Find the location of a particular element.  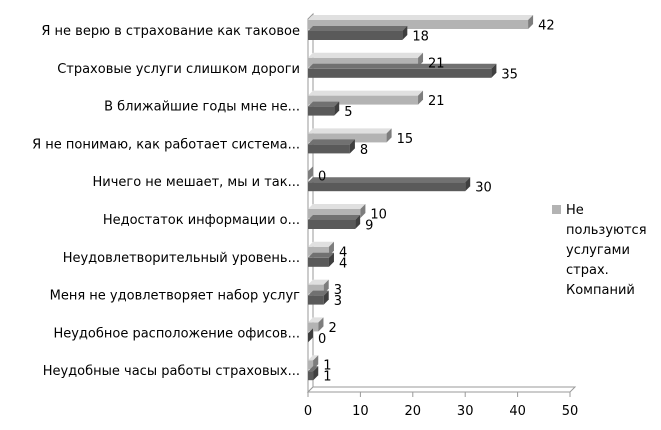

legend-label: Не пользуются услугами страх. Компаний is located at coordinates (606, 250).